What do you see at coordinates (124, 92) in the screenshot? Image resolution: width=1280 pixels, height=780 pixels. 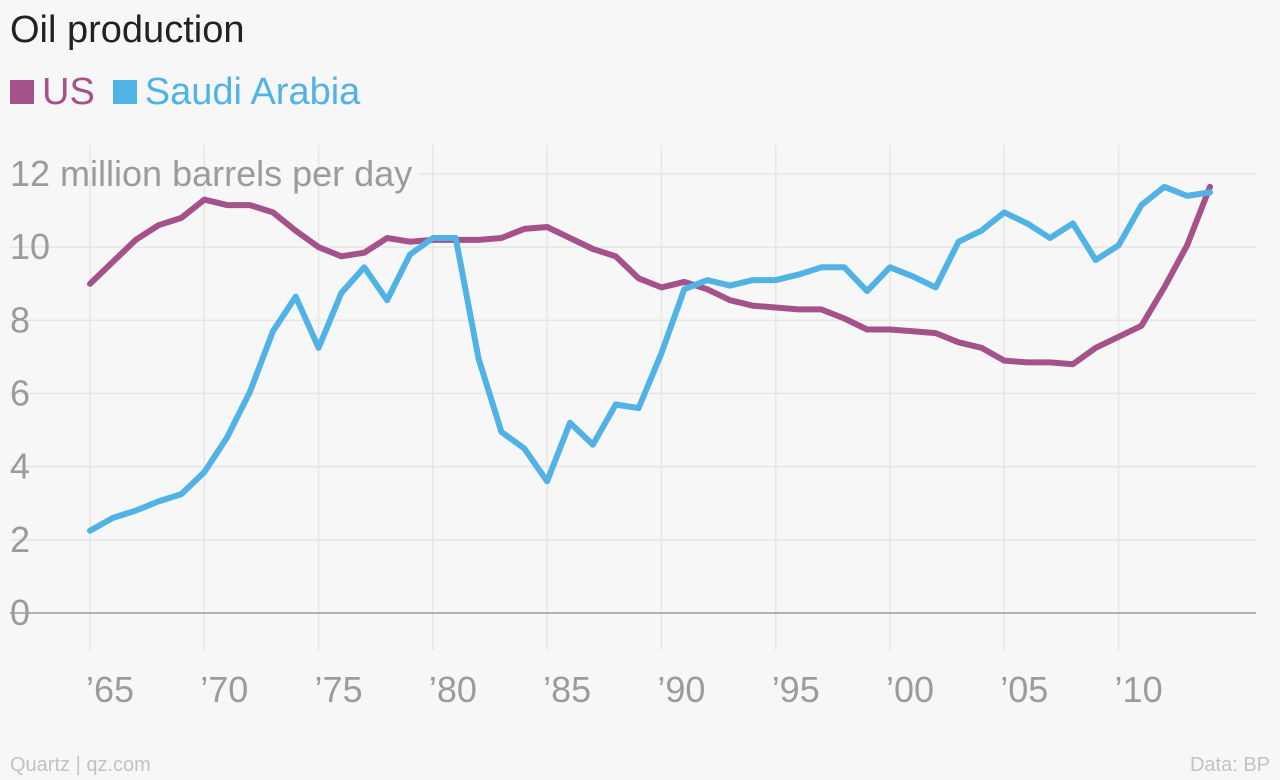 I see `legend-swatch-saudi-arabia` at bounding box center [124, 92].